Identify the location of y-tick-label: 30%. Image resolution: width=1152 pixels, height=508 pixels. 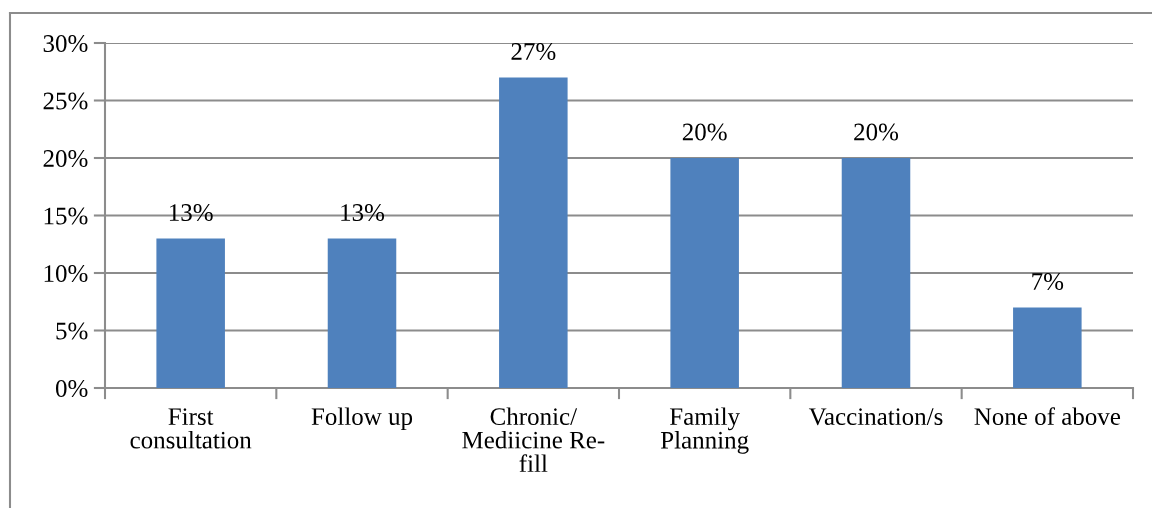
(65, 43).